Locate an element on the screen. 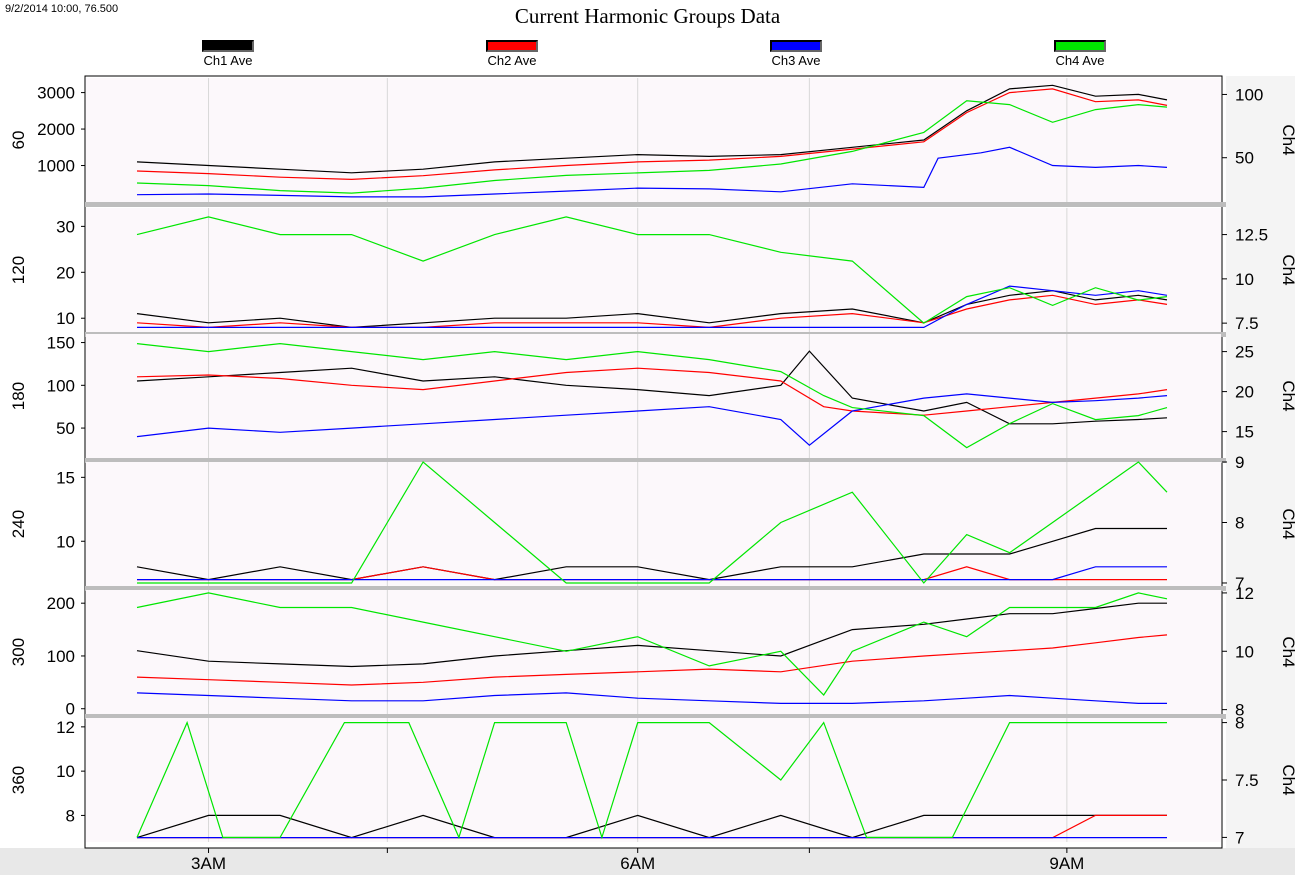 The image size is (1295, 875). y-axis-label: 360 is located at coordinates (18, 780).